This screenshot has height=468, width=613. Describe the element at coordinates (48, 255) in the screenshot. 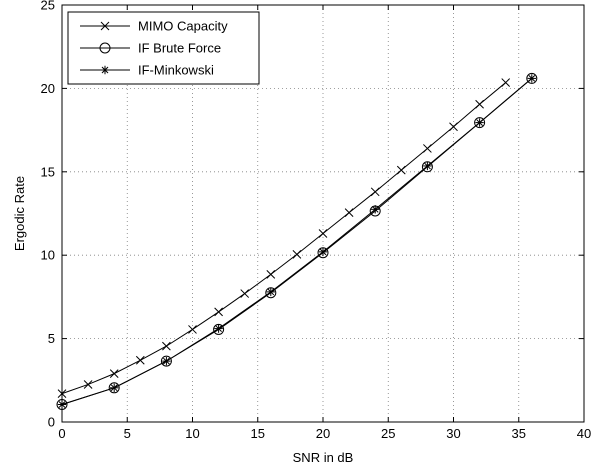

I see `y-tick-label: 10` at that location.